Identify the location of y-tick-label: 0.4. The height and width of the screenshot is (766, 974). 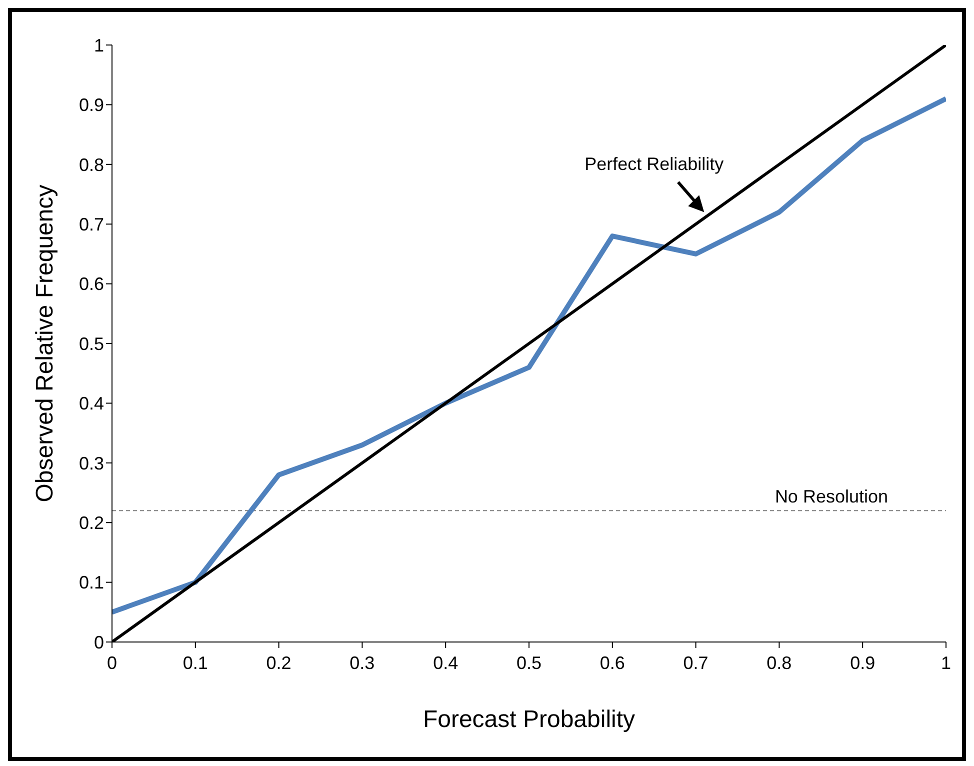
(91, 404).